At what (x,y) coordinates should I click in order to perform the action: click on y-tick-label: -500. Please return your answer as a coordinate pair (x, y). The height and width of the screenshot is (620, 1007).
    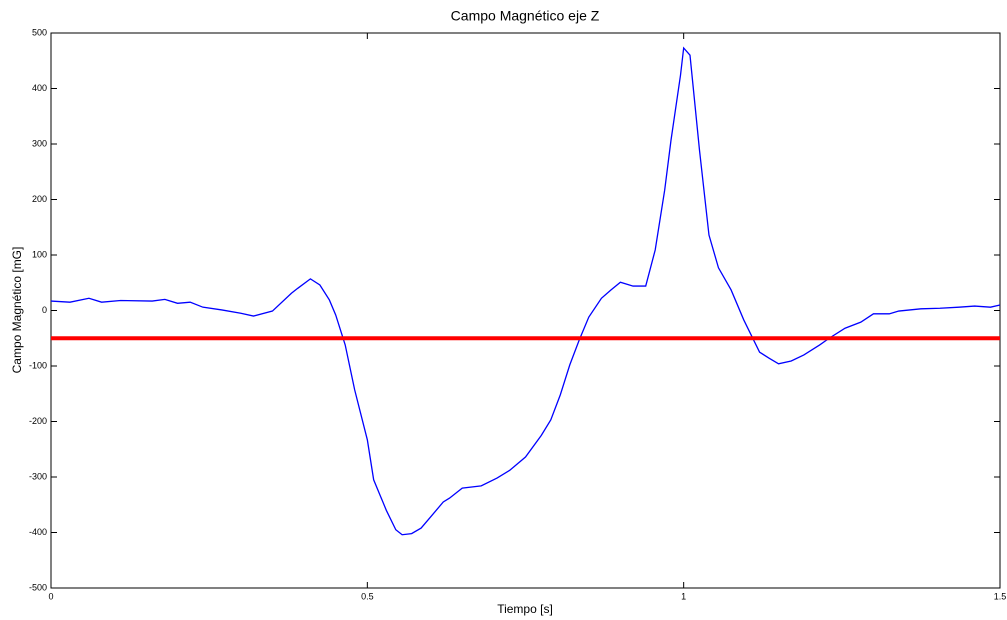
    Looking at the image, I should click on (38, 587).